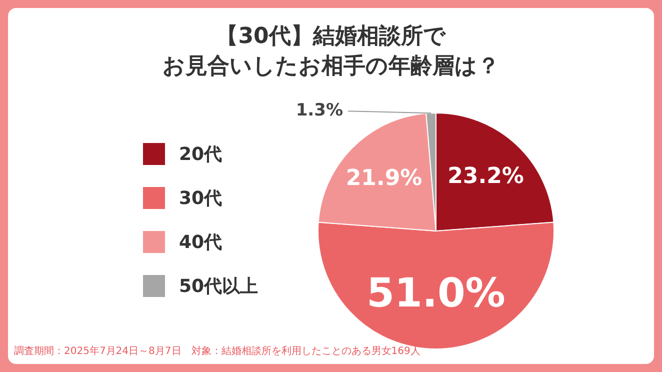  What do you see at coordinates (319, 110) in the screenshot?
I see `data-label: 1.3%` at bounding box center [319, 110].